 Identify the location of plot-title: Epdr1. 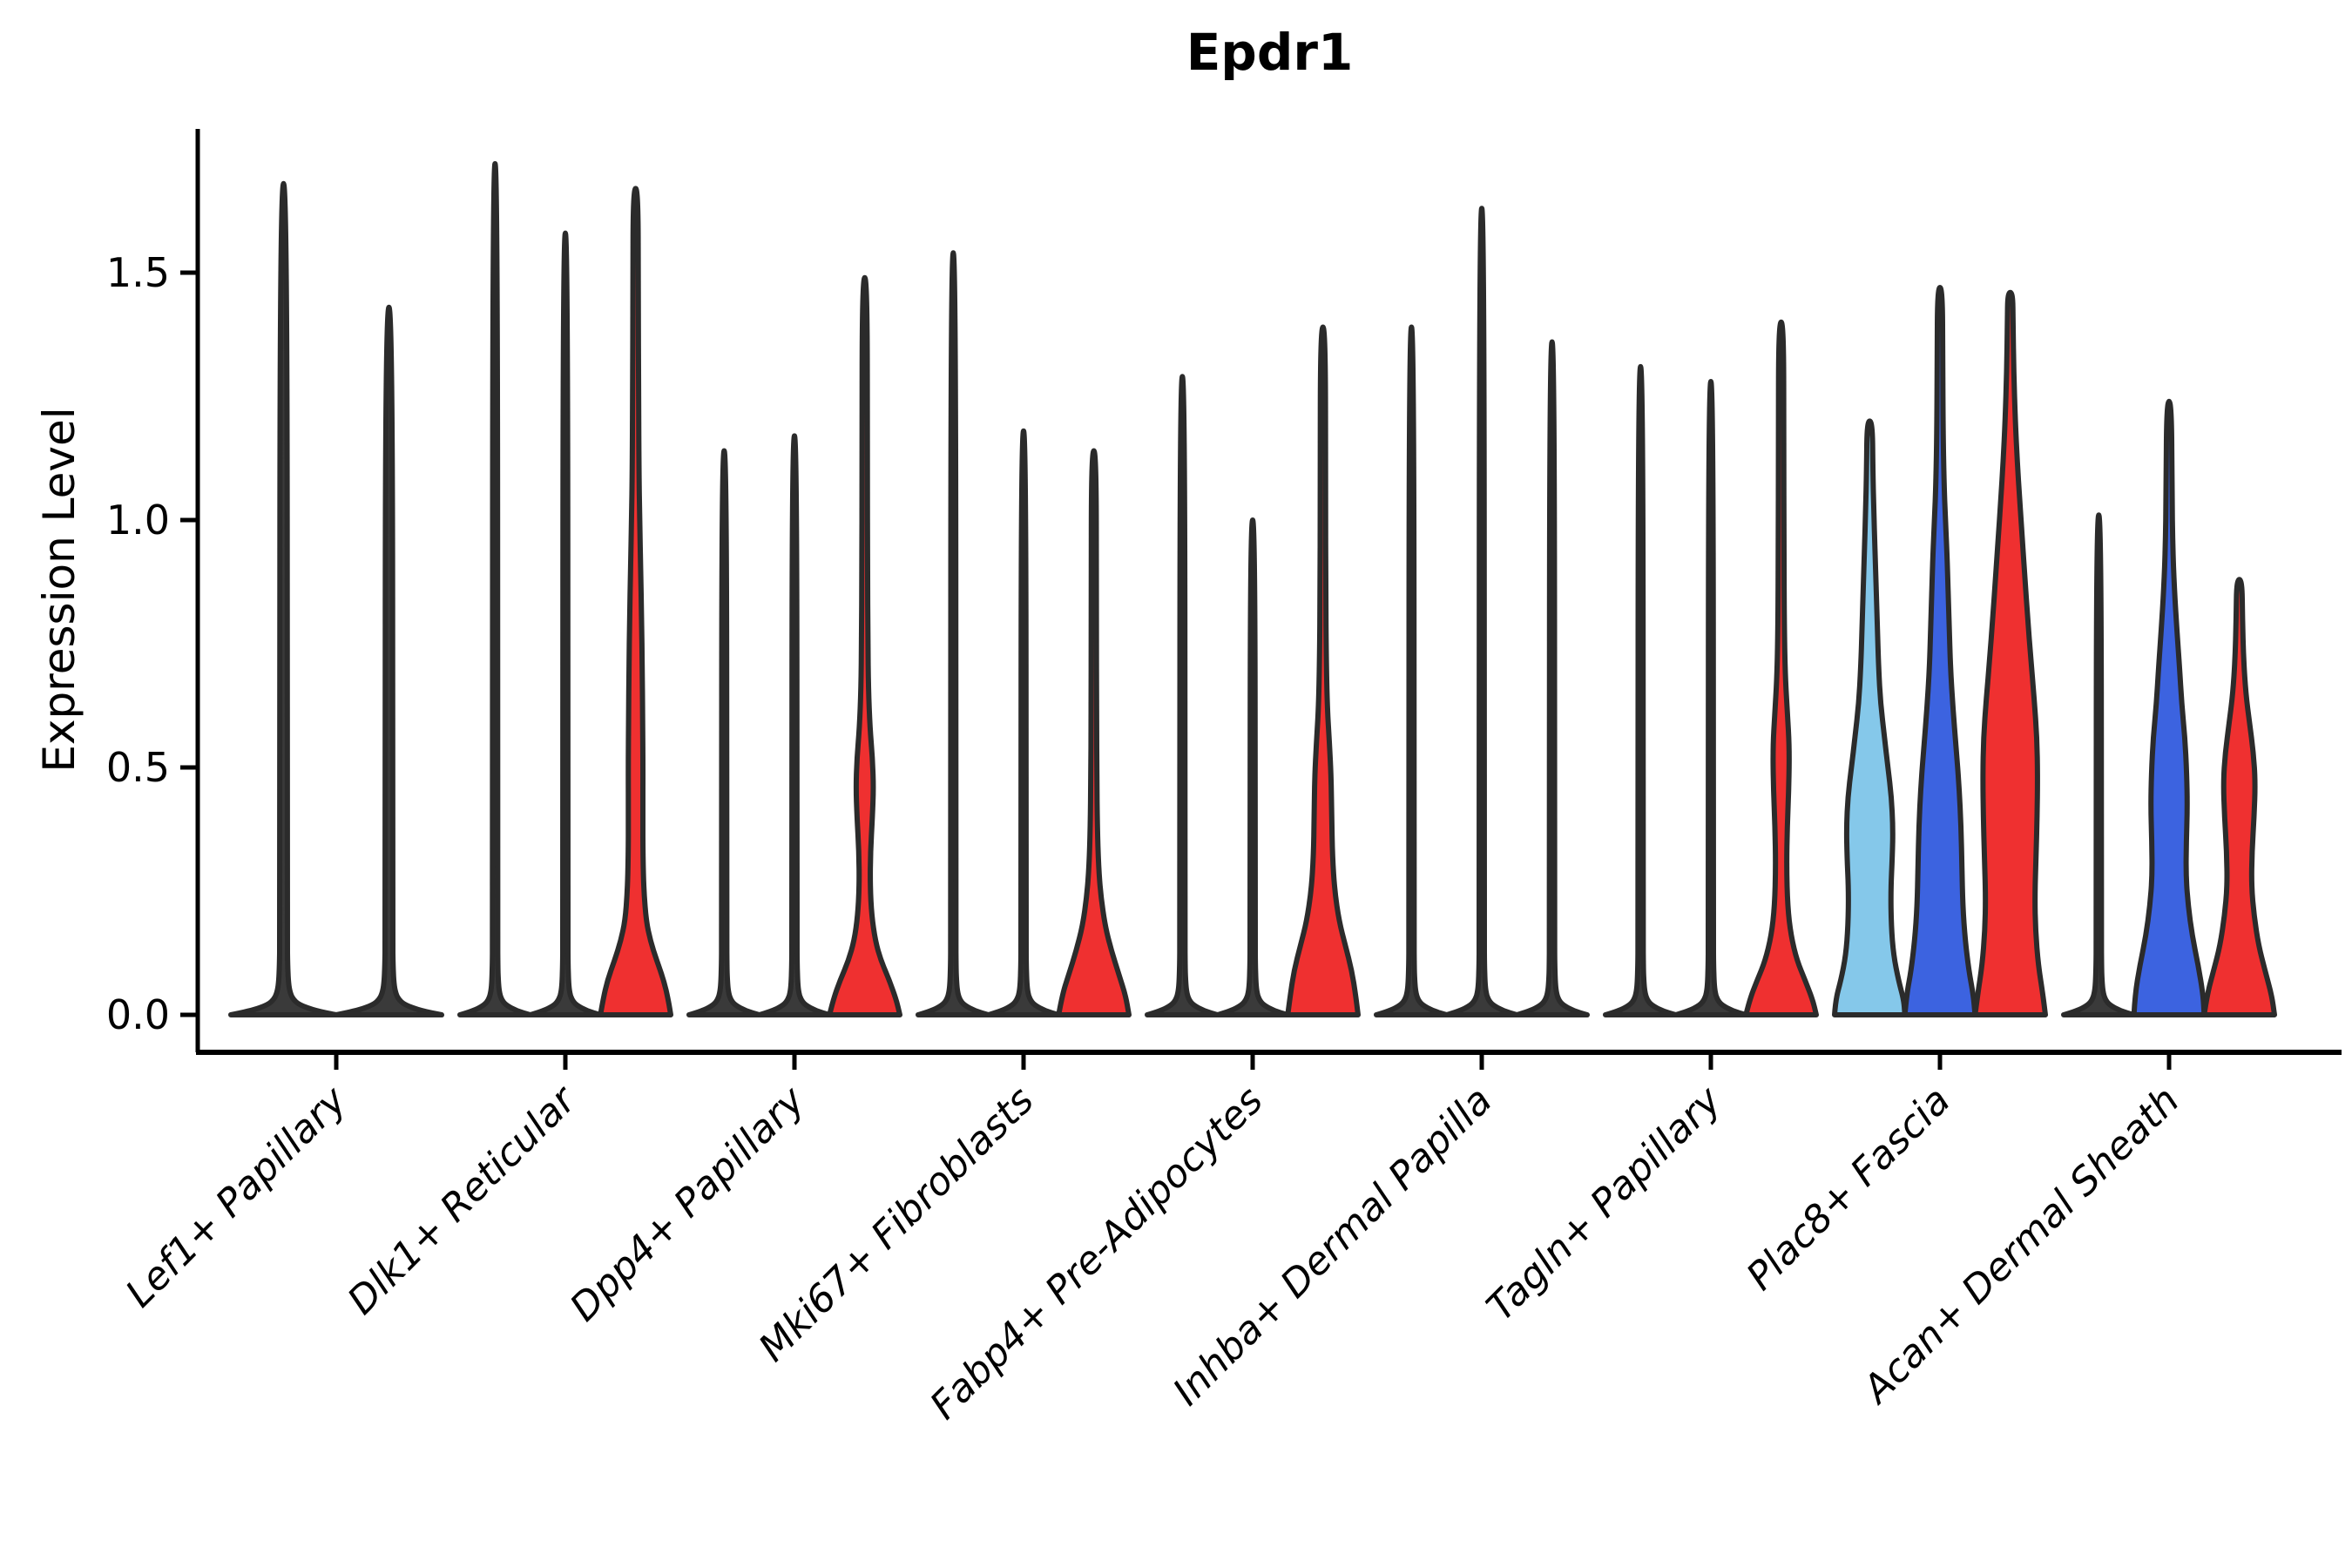
(1270, 52).